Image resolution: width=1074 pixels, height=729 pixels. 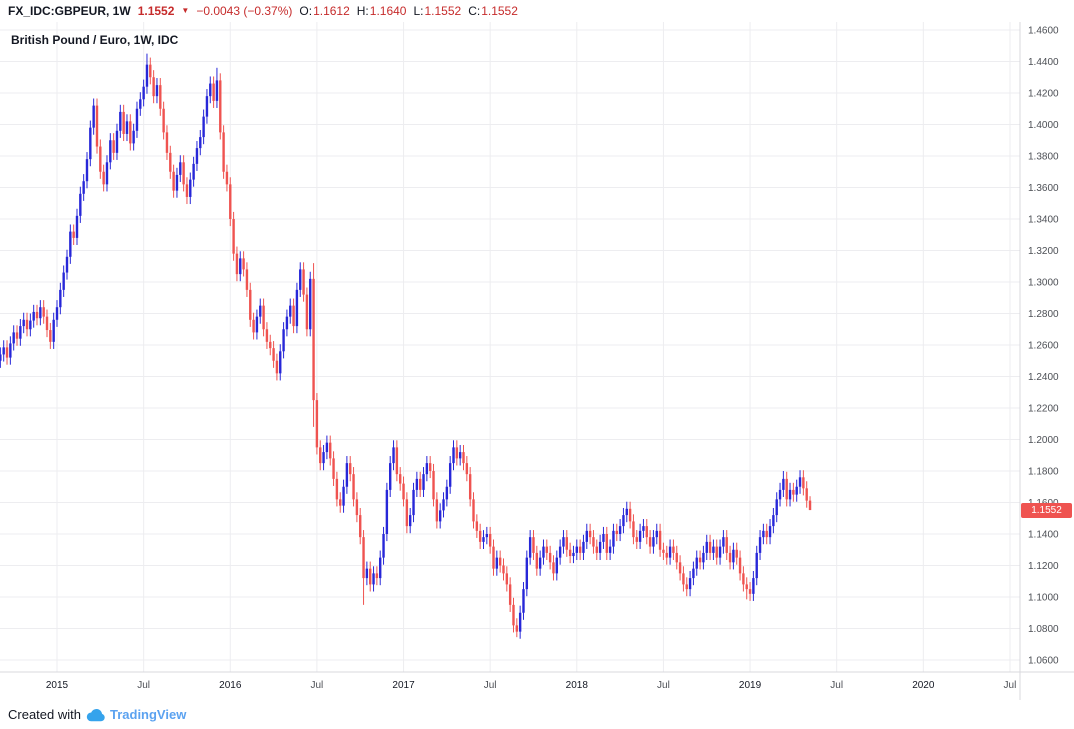 I want to click on footer: Created with TradingView, so click(x=537, y=714).